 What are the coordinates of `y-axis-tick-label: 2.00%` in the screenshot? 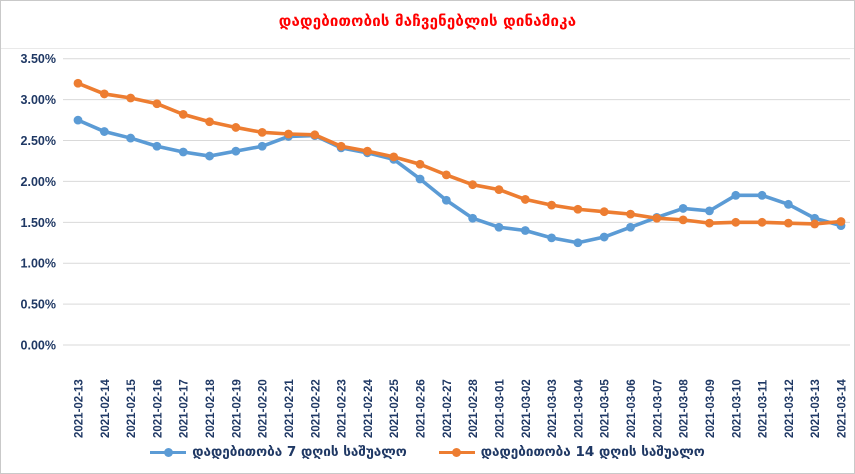 It's located at (38, 182).